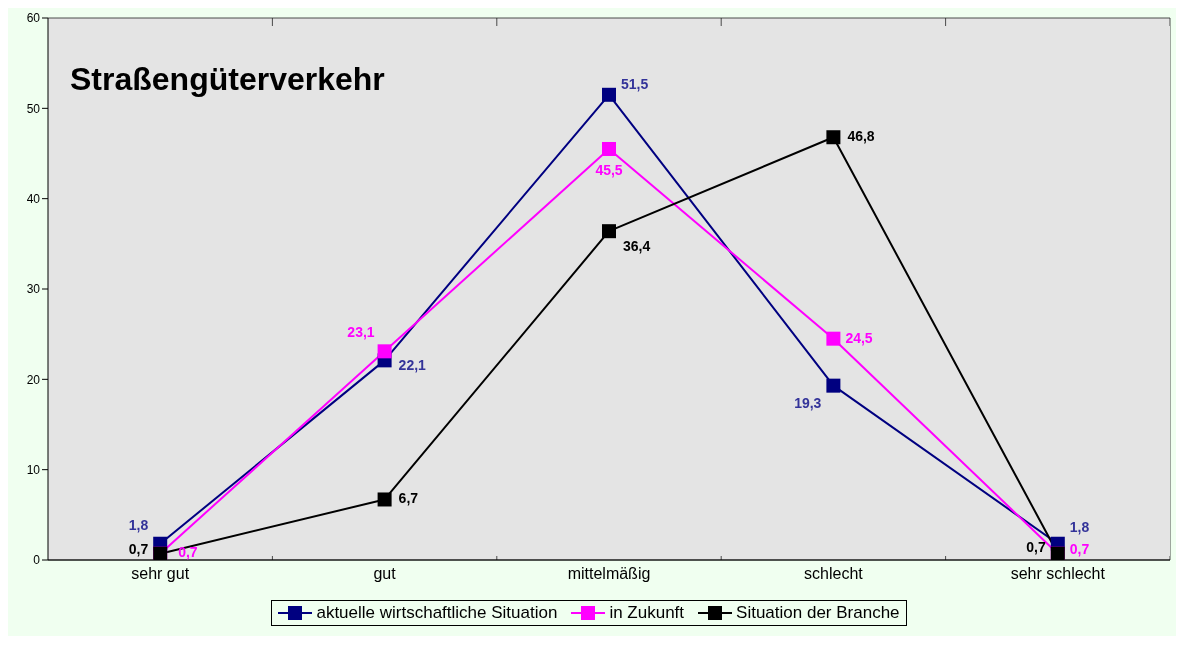 This screenshot has width=1184, height=646. What do you see at coordinates (33, 18) in the screenshot?
I see `y-tick-label: 60` at bounding box center [33, 18].